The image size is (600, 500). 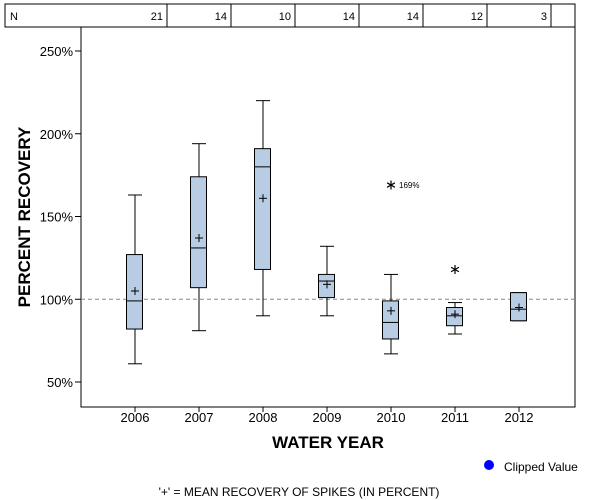 What do you see at coordinates (391, 417) in the screenshot?
I see `x-tick-label: 2010` at bounding box center [391, 417].